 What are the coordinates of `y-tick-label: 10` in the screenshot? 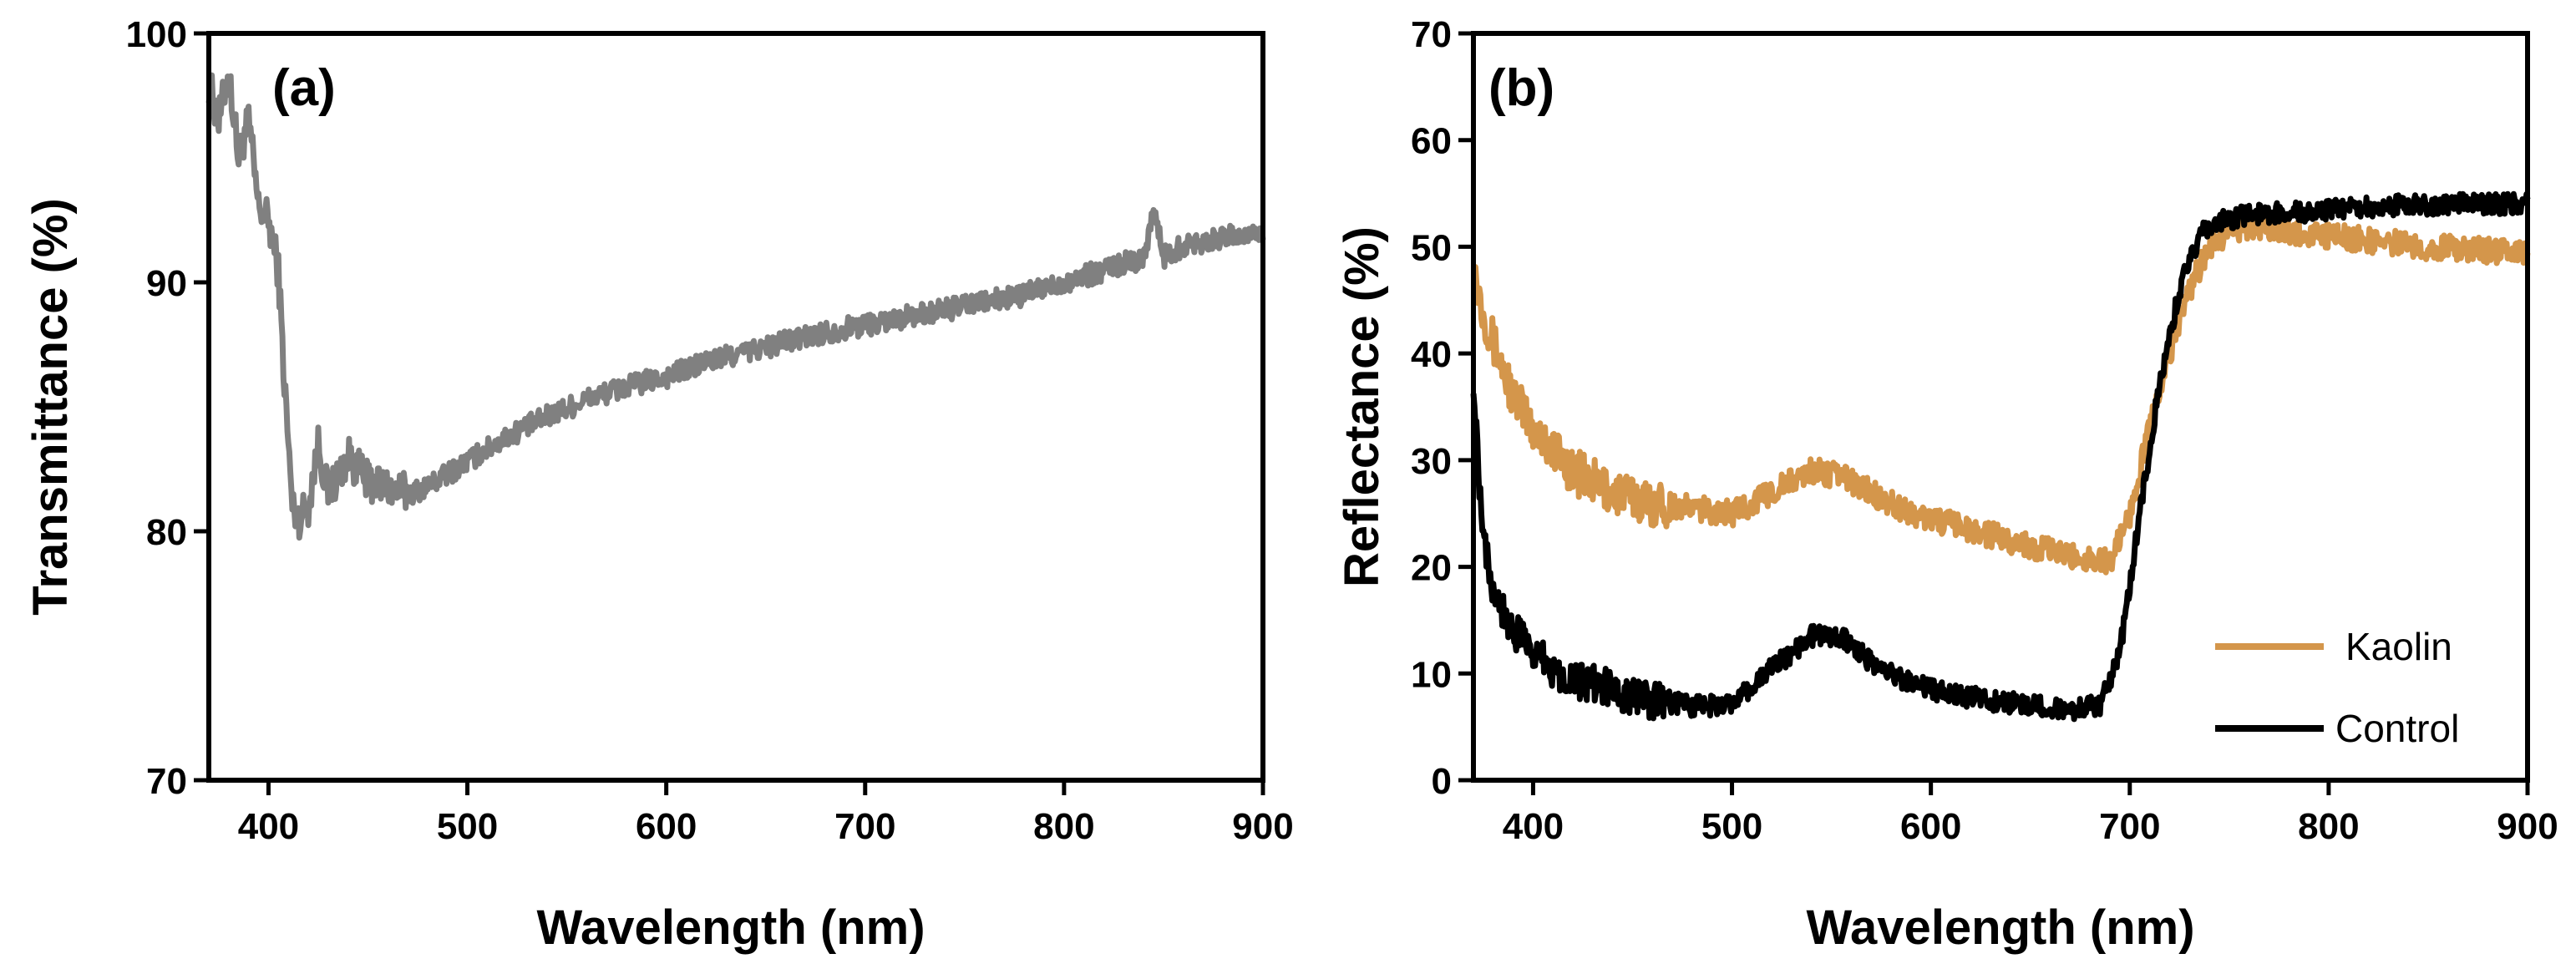 It's located at (1431, 675).